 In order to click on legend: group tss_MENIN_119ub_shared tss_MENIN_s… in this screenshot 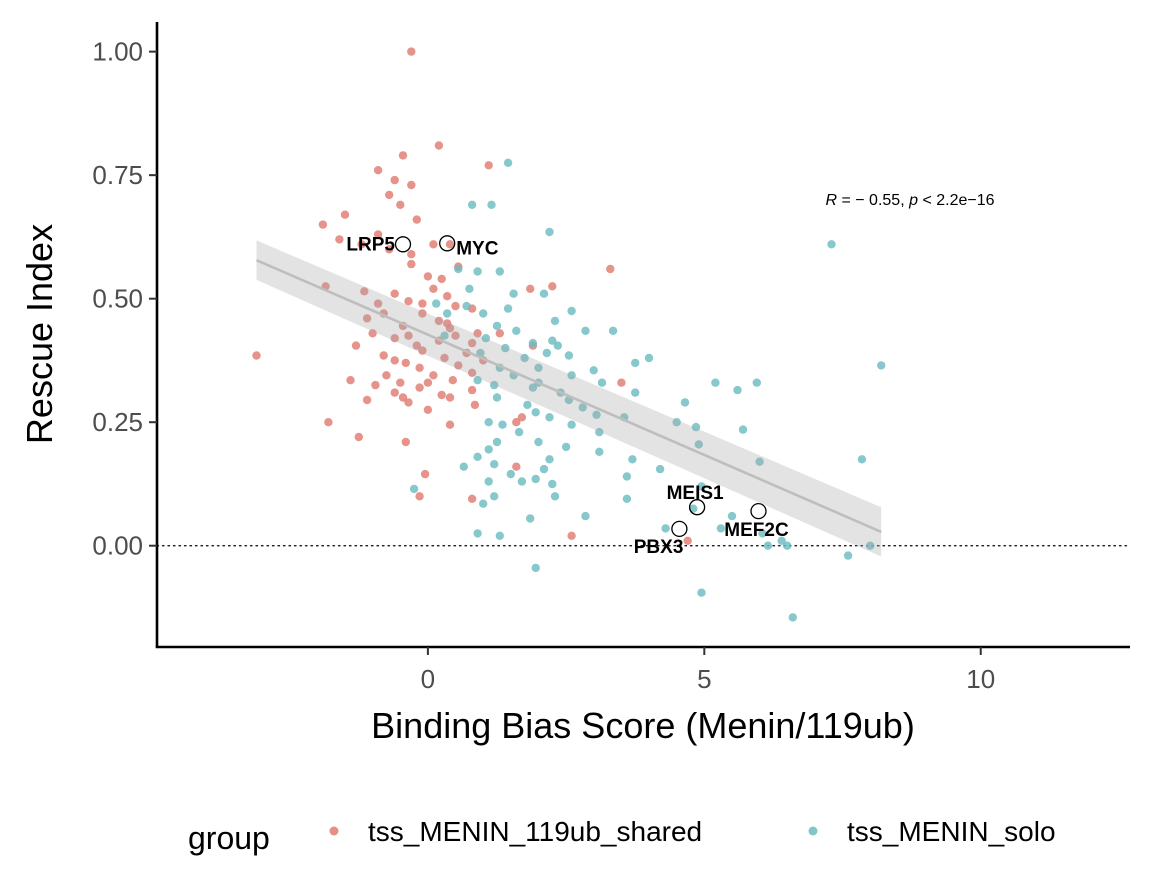, I will do `click(622, 836)`.